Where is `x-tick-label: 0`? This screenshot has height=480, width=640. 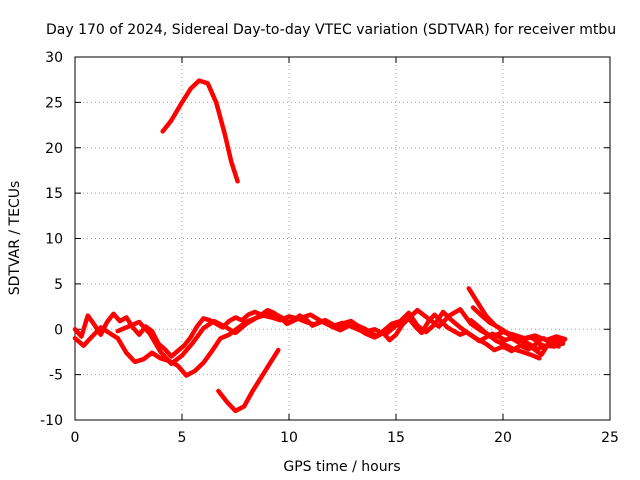
x-tick-label: 0 is located at coordinates (75, 438).